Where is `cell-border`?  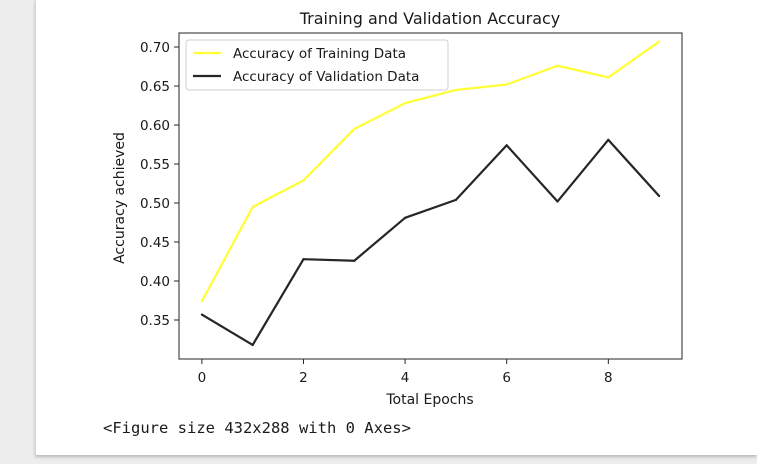
cell-border is located at coordinates (35, 227).